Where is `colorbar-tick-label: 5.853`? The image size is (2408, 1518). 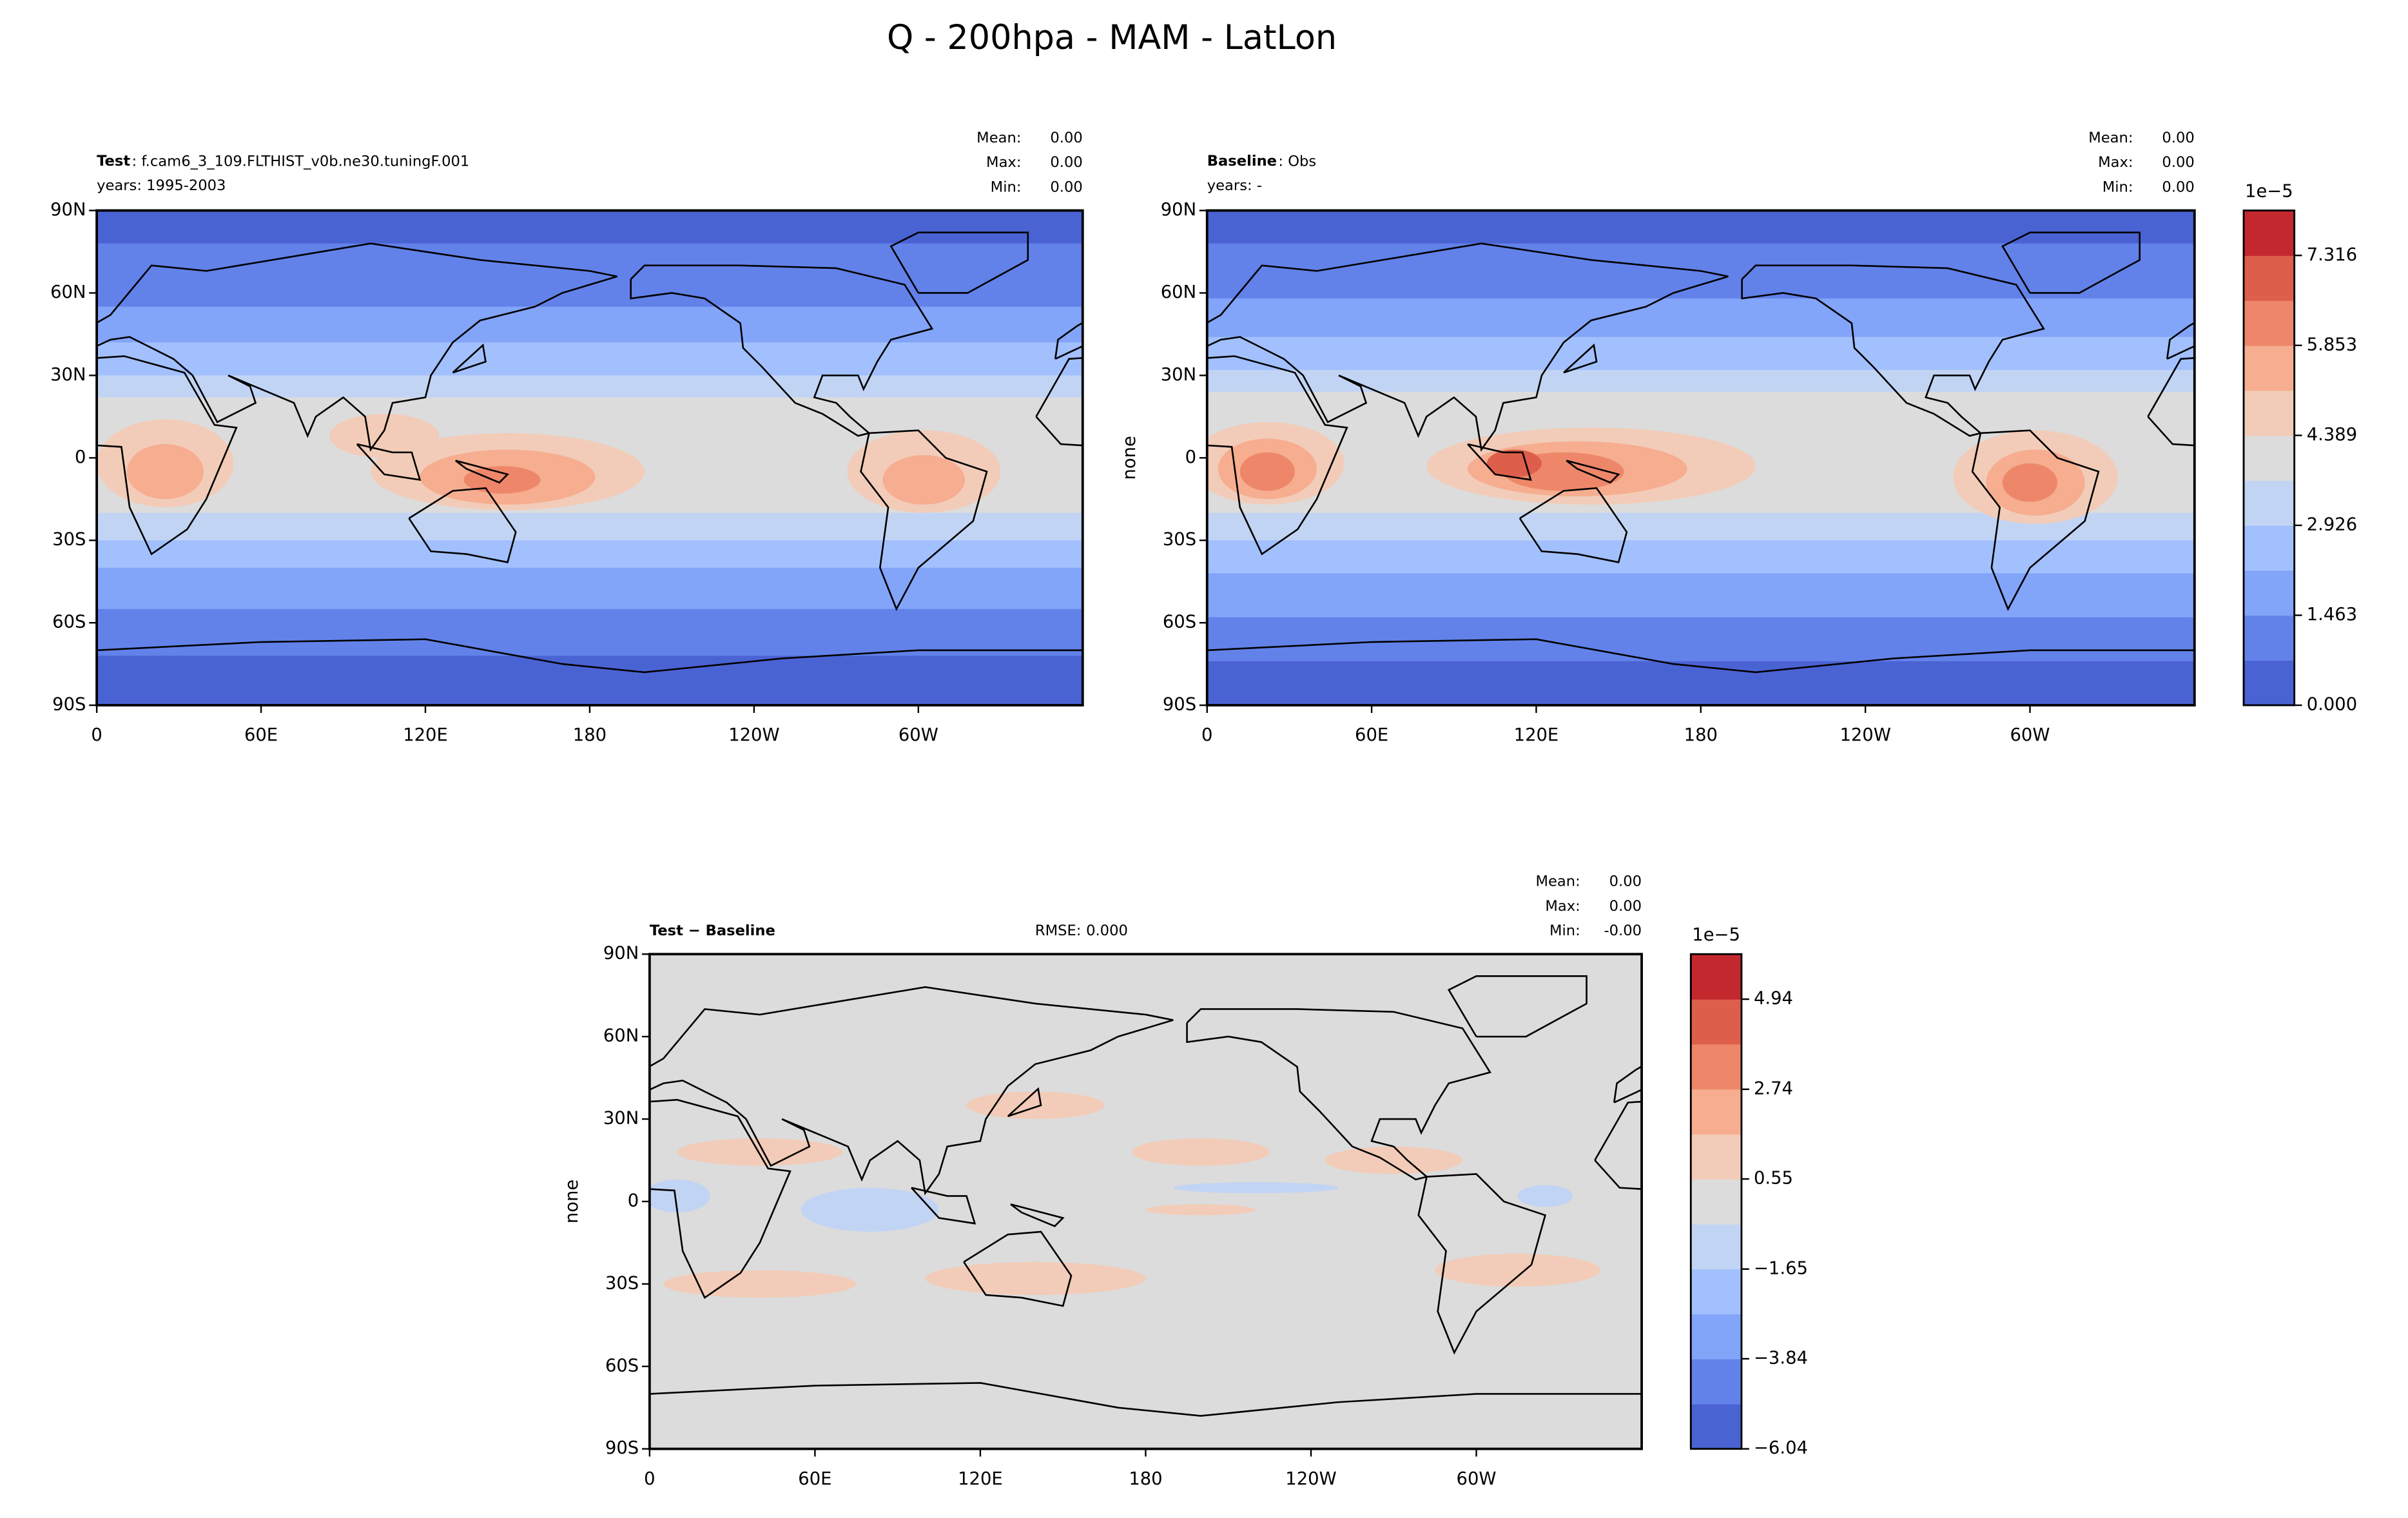 colorbar-tick-label: 5.853 is located at coordinates (2332, 345).